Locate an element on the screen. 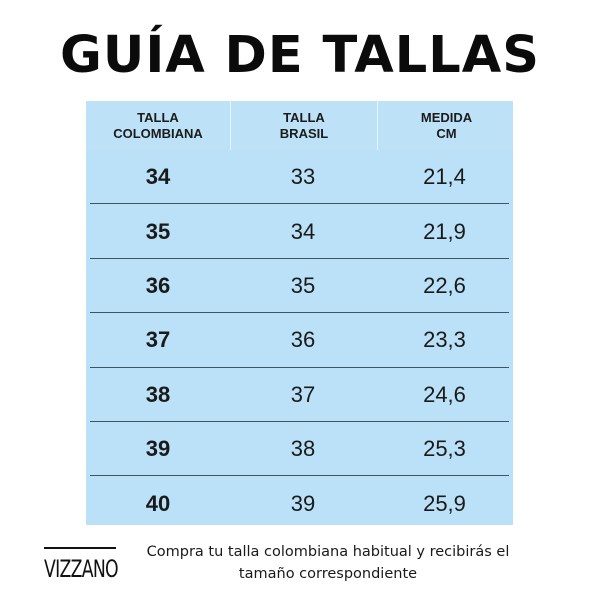 The image size is (600, 600). cell-medida-cm: 22,6 is located at coordinates (444, 285).